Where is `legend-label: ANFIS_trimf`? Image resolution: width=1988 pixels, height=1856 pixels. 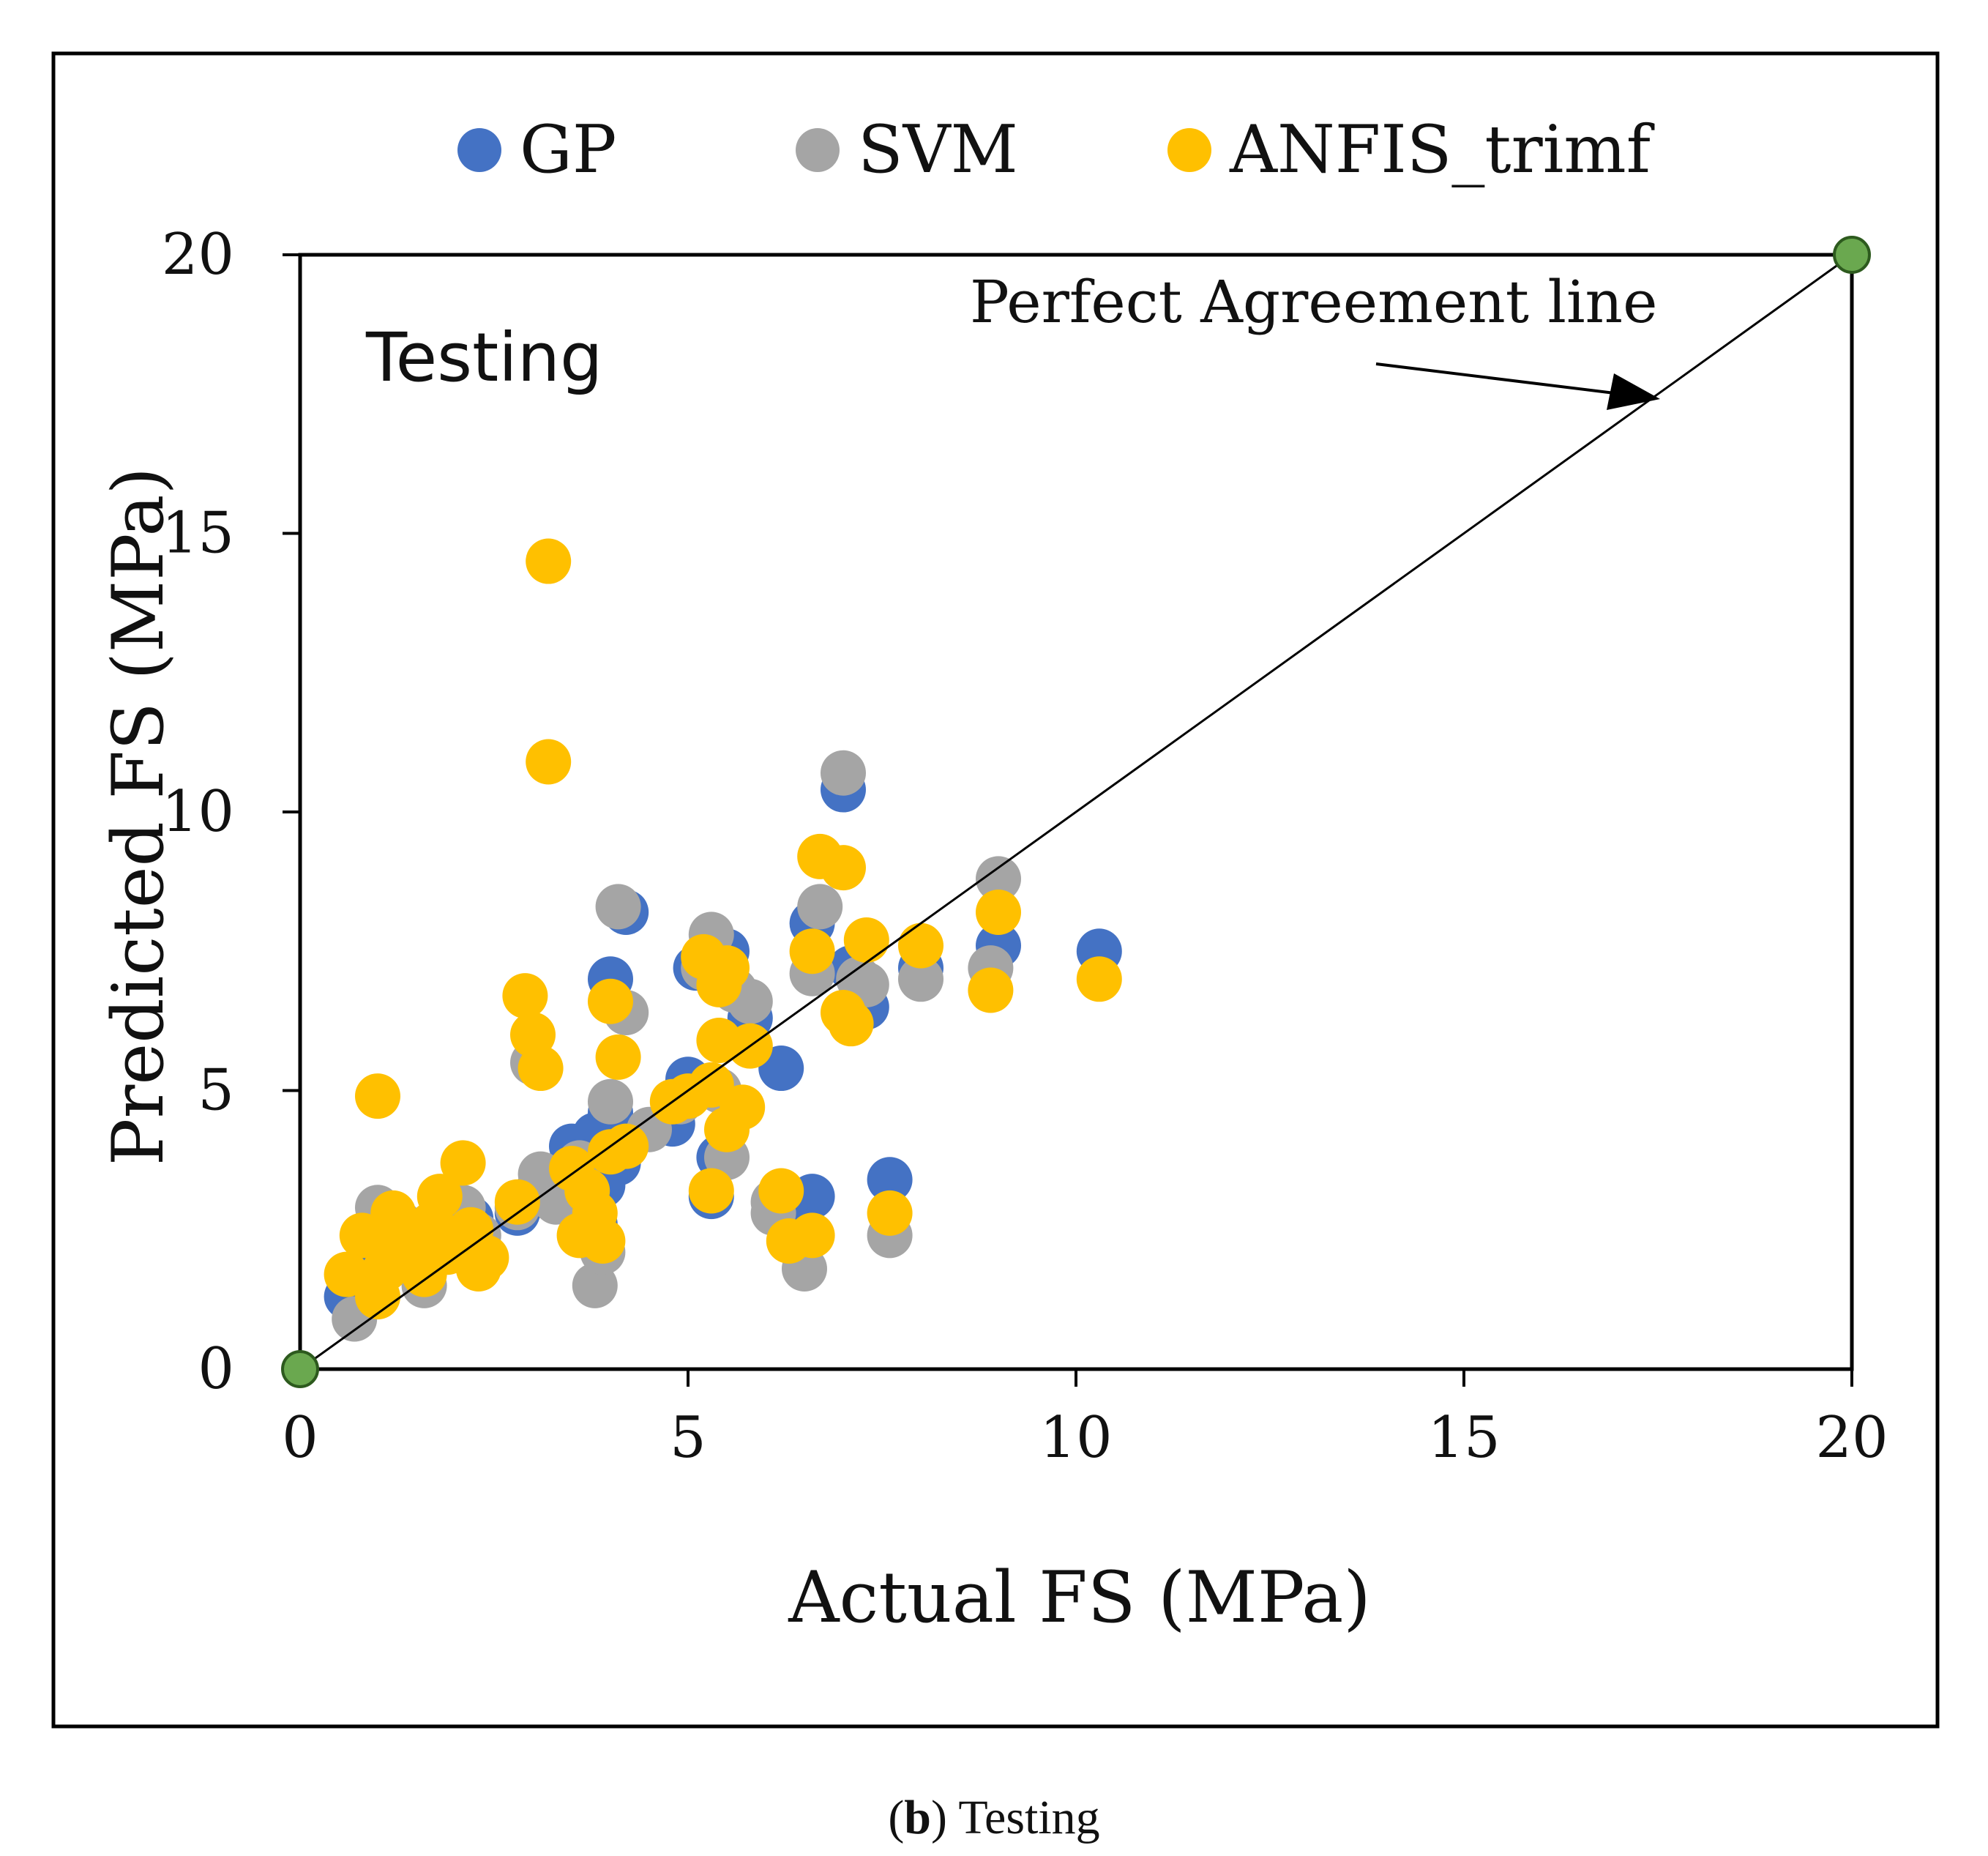
legend-label: ANFIS_trimf is located at coordinates (1442, 149).